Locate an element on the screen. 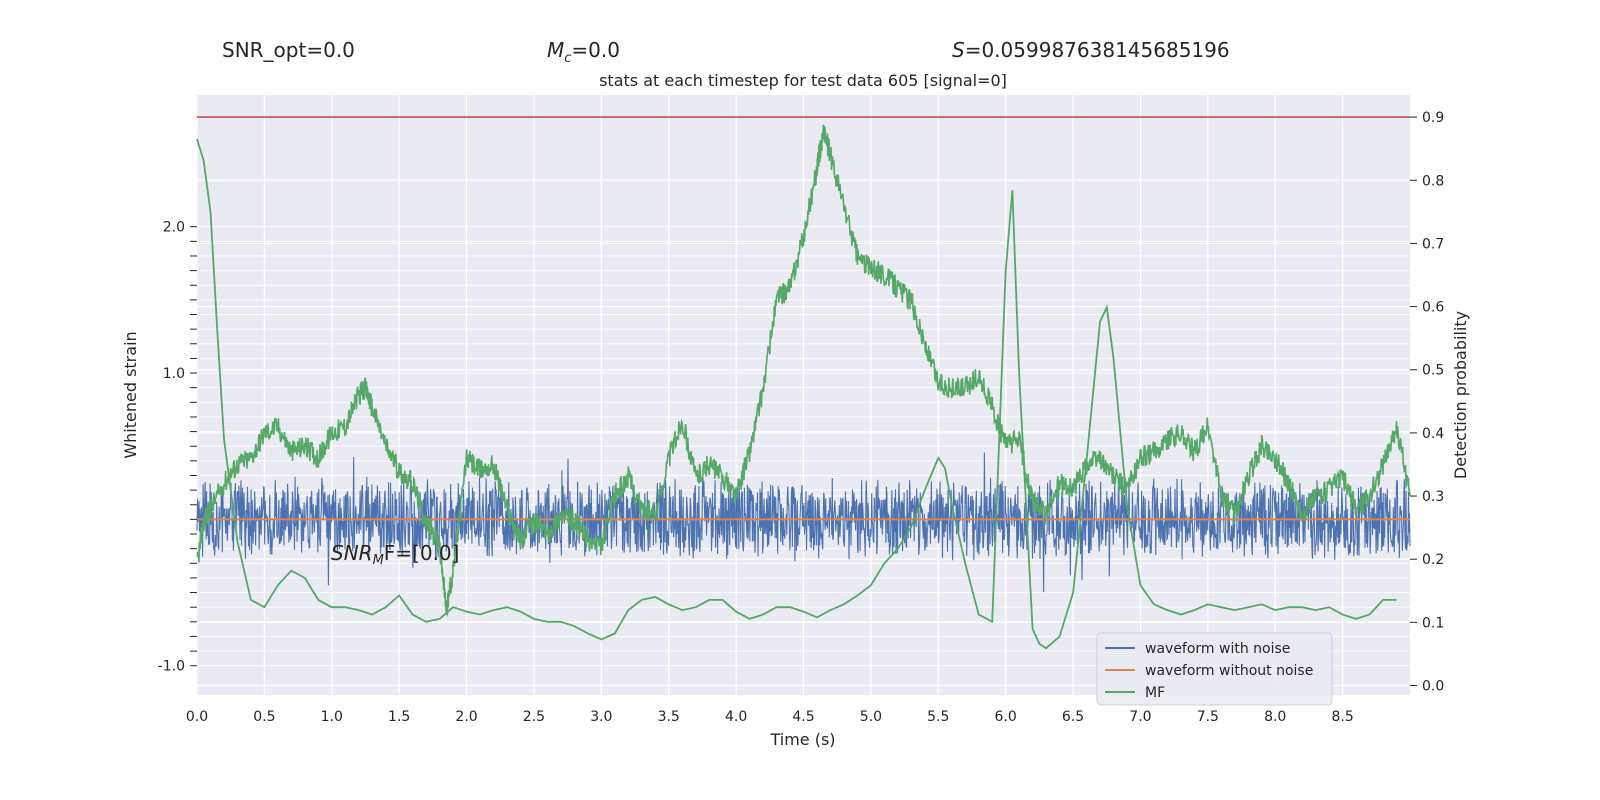 The height and width of the screenshot is (800, 1600). x-tick-label: 8.5 is located at coordinates (1342, 717).